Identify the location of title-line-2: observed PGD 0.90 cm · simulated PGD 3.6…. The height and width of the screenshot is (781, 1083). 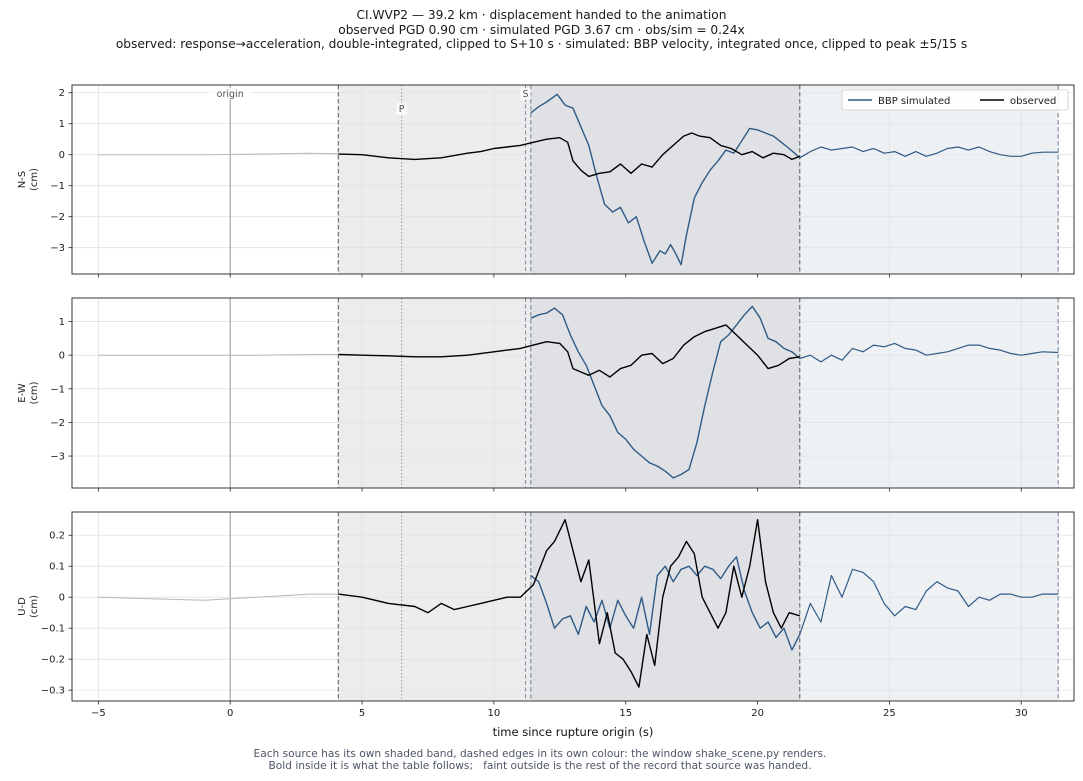
(541, 29).